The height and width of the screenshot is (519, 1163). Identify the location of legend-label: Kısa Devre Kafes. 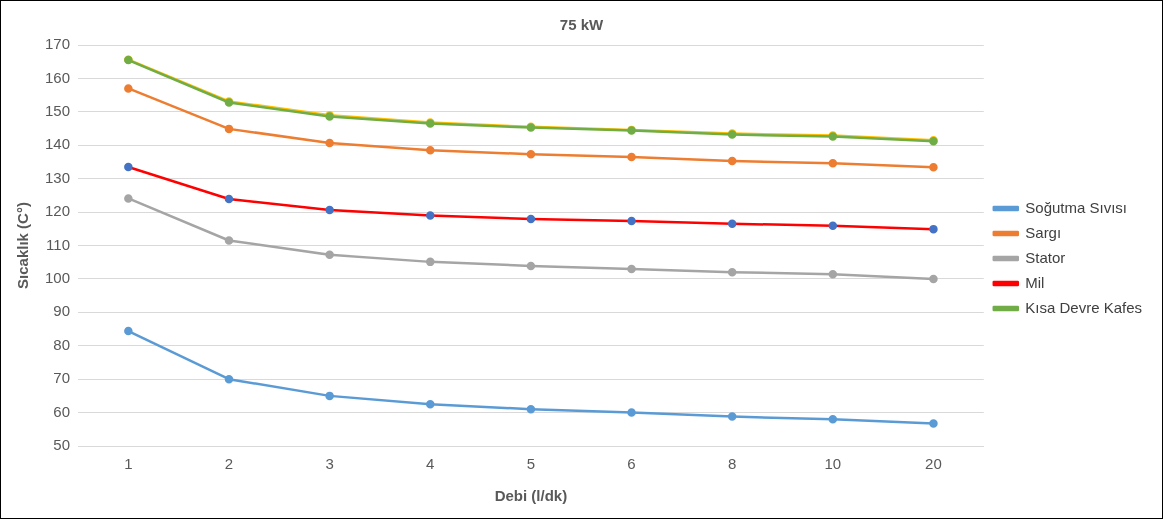
(1083, 307).